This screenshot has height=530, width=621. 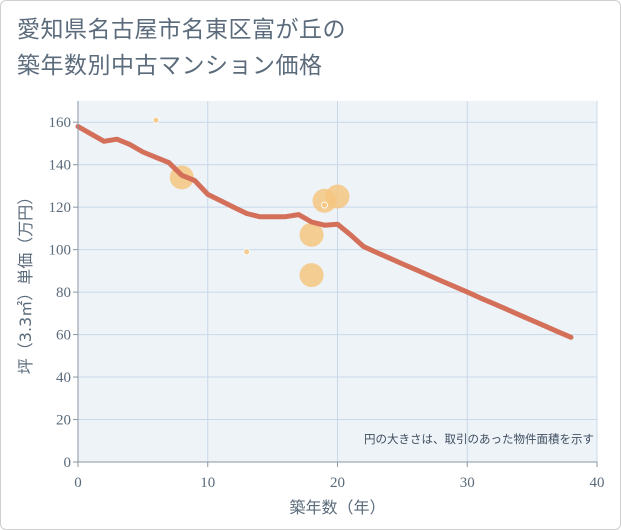 What do you see at coordinates (60, 166) in the screenshot?
I see `y-tick-label: 140` at bounding box center [60, 166].